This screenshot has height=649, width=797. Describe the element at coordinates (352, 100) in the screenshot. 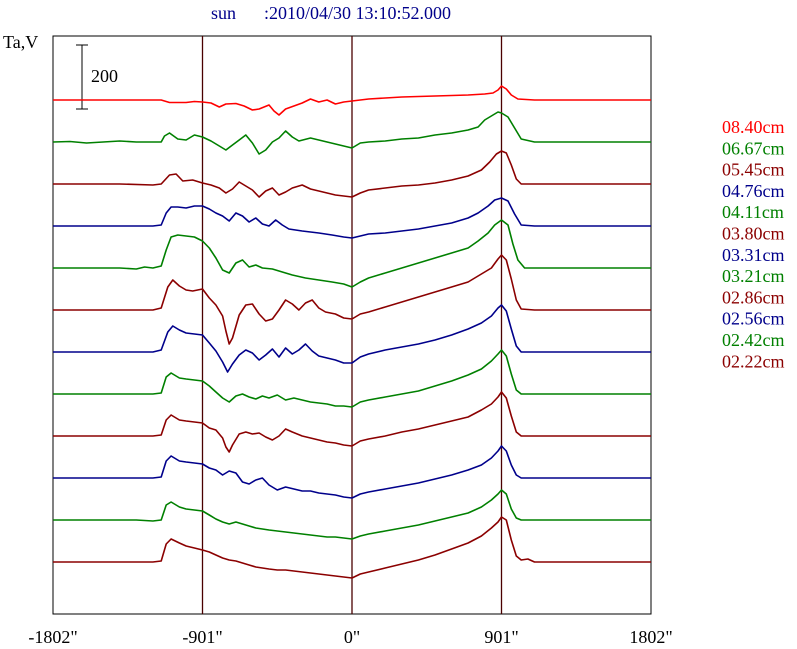

I see `series-line-08.40cm` at that location.